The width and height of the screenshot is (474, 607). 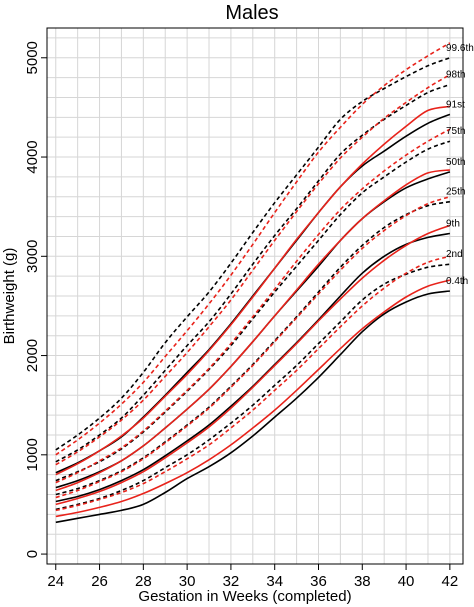 What do you see at coordinates (450, 581) in the screenshot?
I see `x-tick-label: 42` at bounding box center [450, 581].